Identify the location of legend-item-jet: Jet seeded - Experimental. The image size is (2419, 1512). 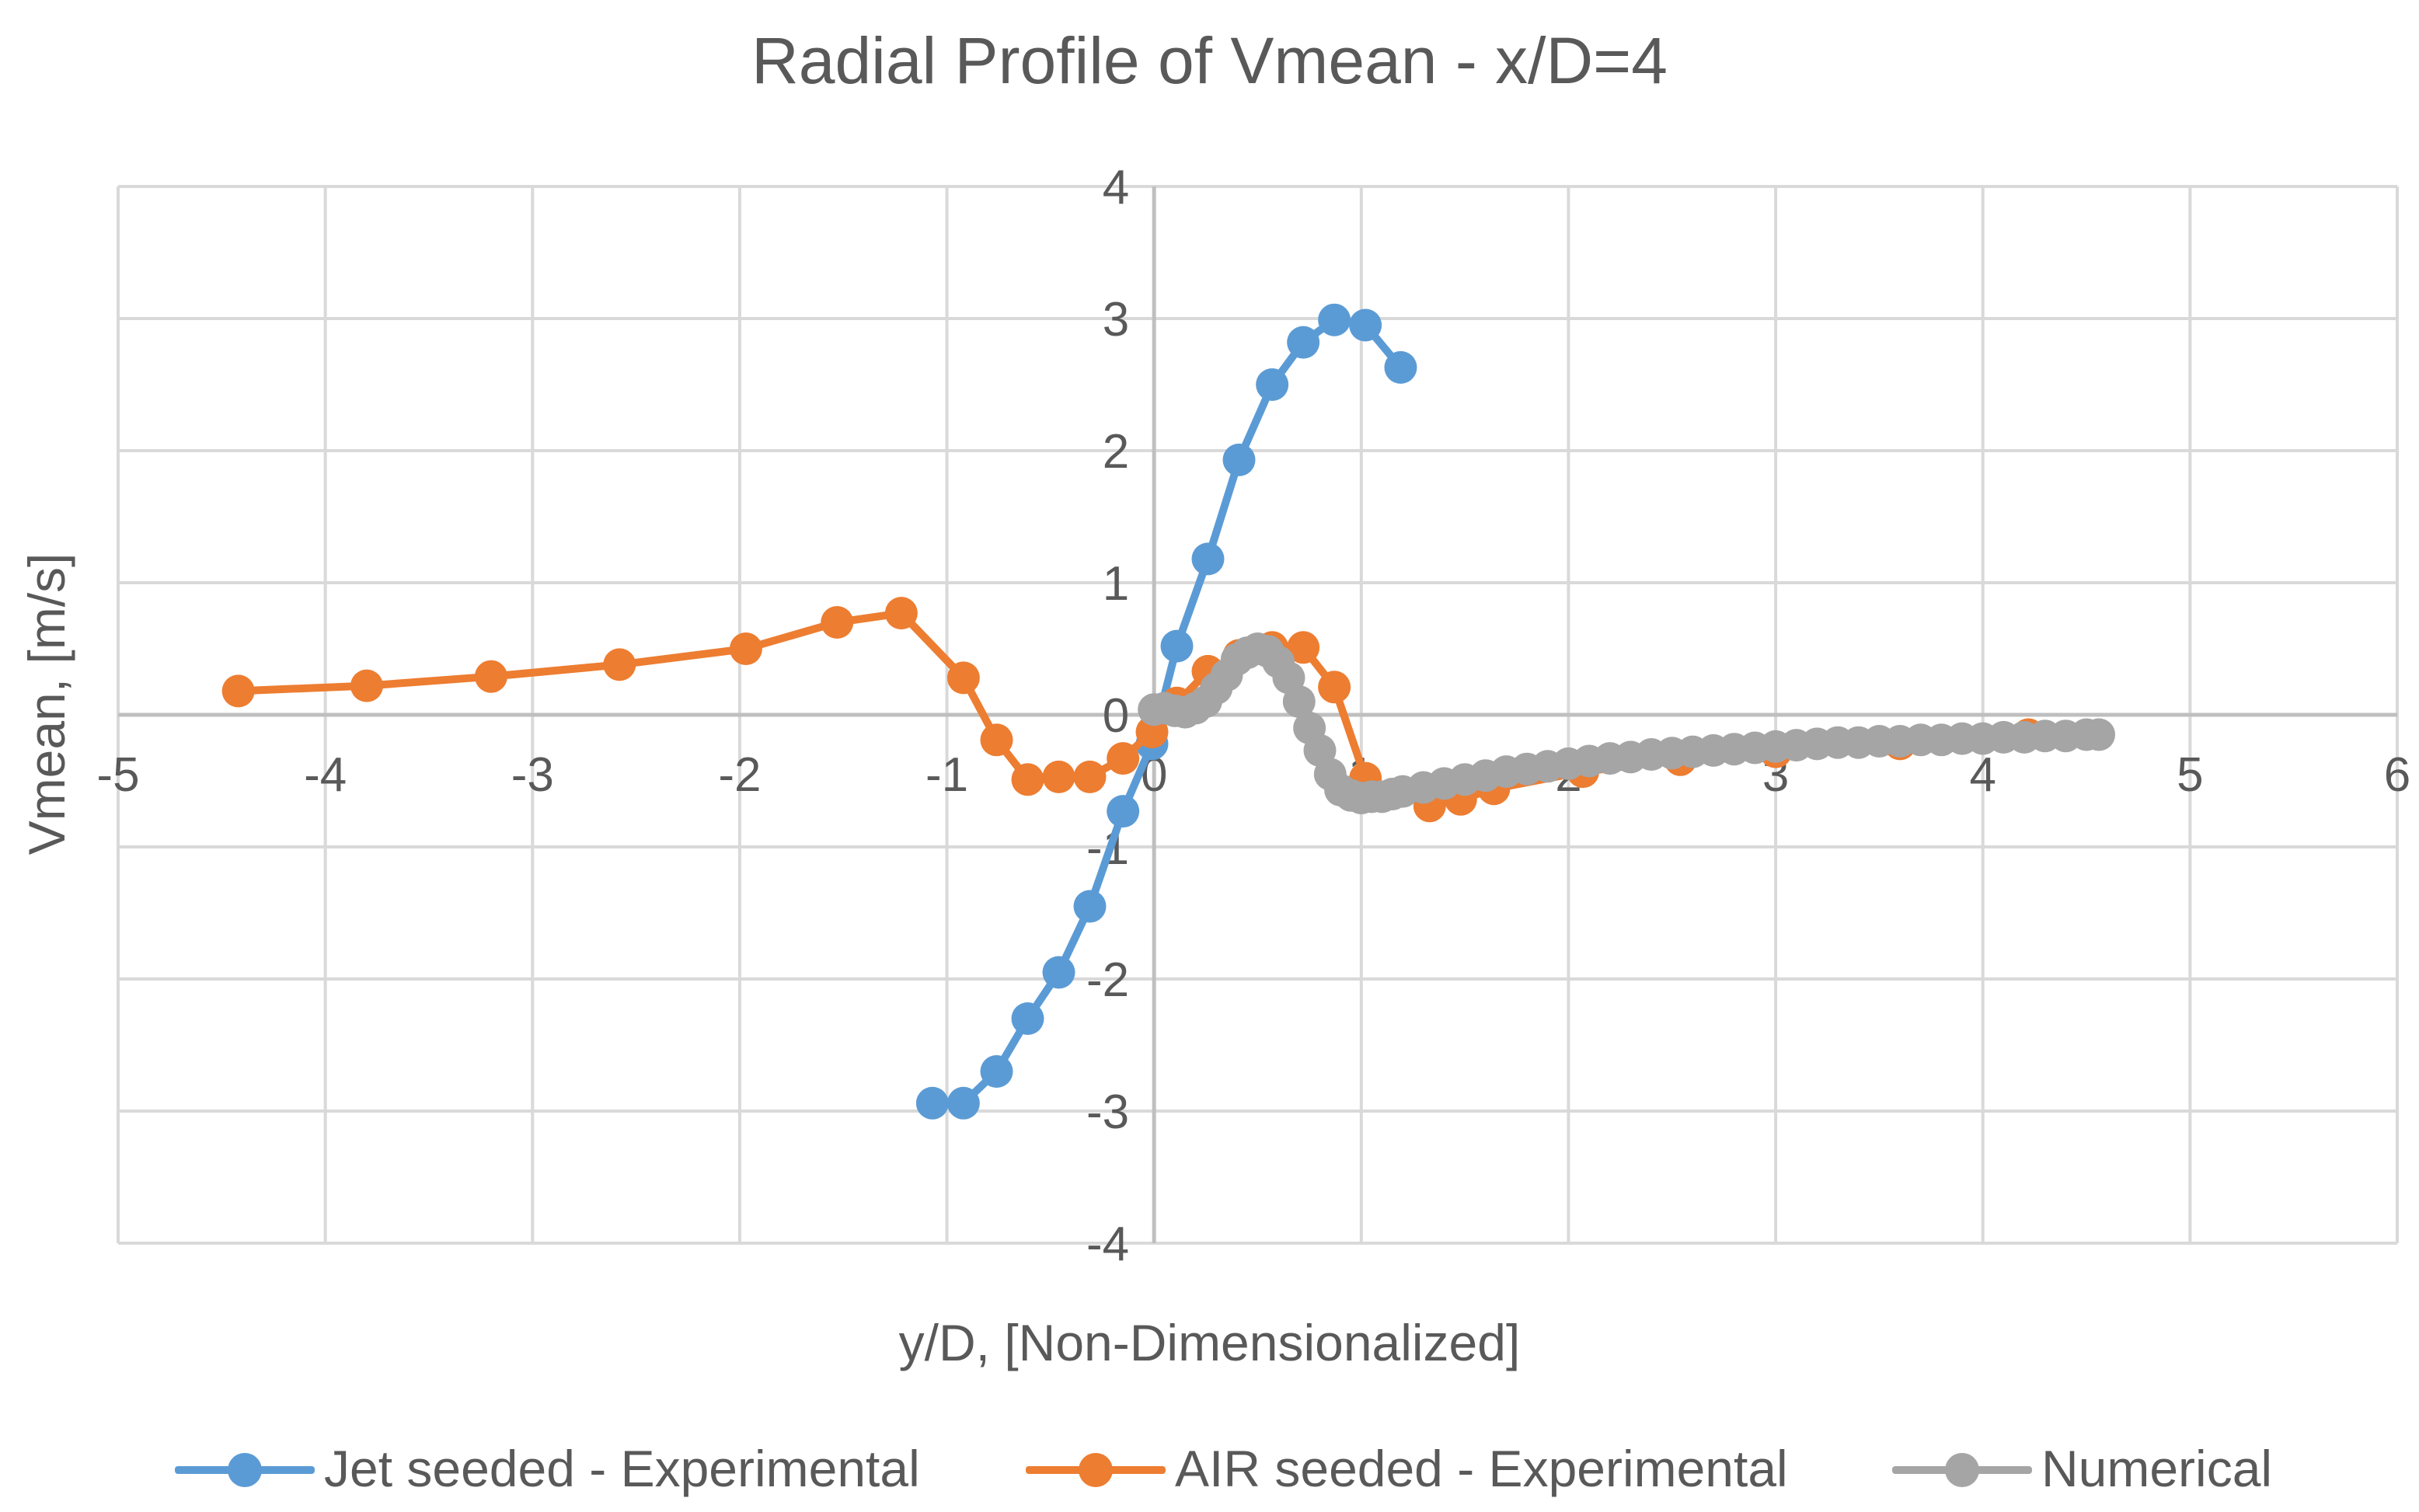
(547, 1469).